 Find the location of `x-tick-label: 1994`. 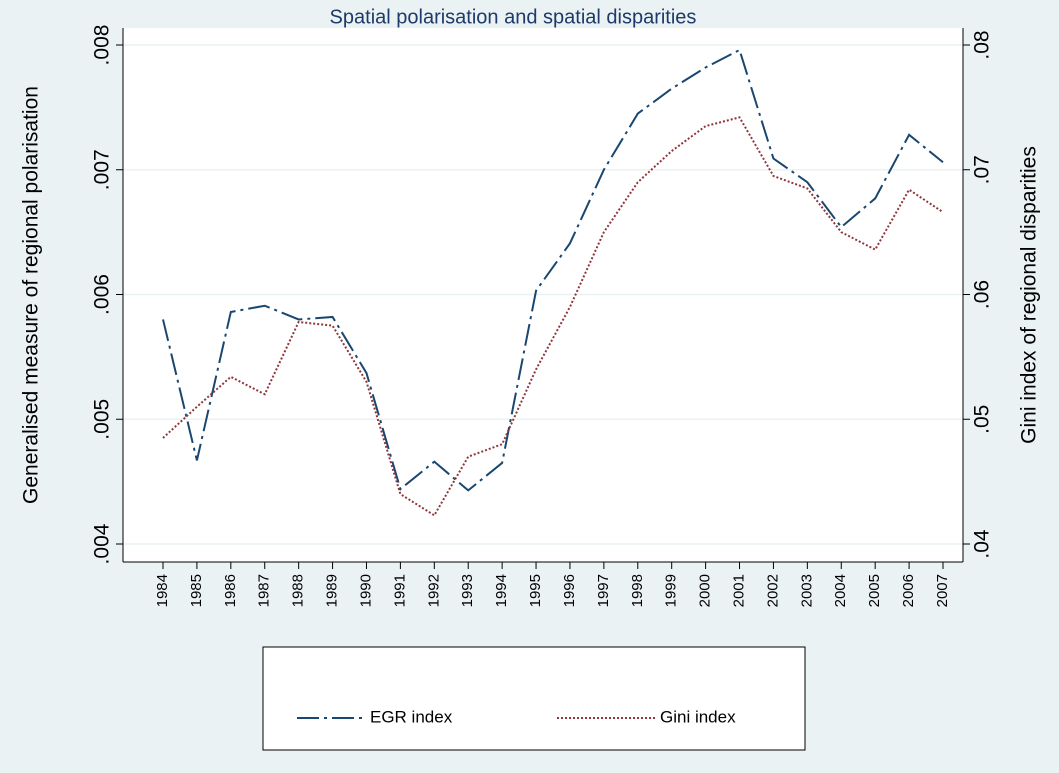

x-tick-label: 1994 is located at coordinates (501, 590).